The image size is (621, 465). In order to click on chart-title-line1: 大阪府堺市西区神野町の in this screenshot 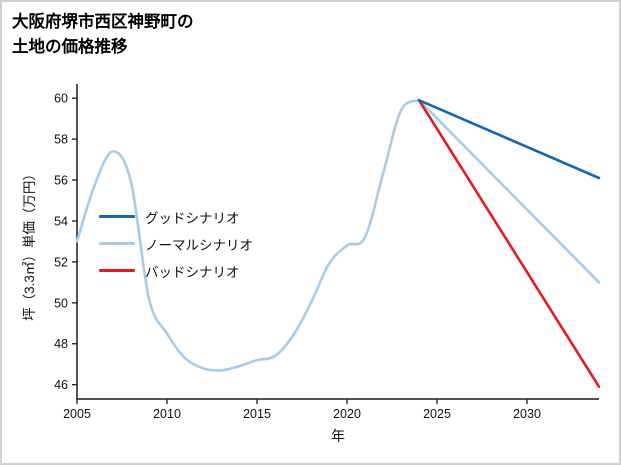, I will do `click(103, 22)`.